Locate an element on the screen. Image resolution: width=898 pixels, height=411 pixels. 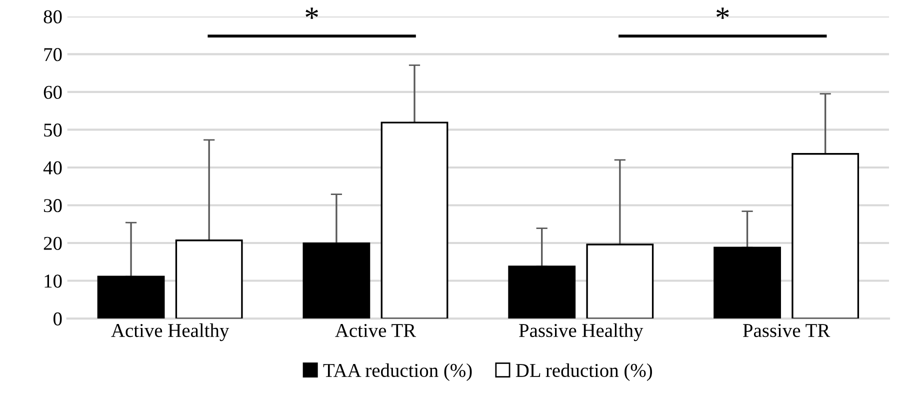
x-tick-label: Passive Healthy is located at coordinates (581, 332).